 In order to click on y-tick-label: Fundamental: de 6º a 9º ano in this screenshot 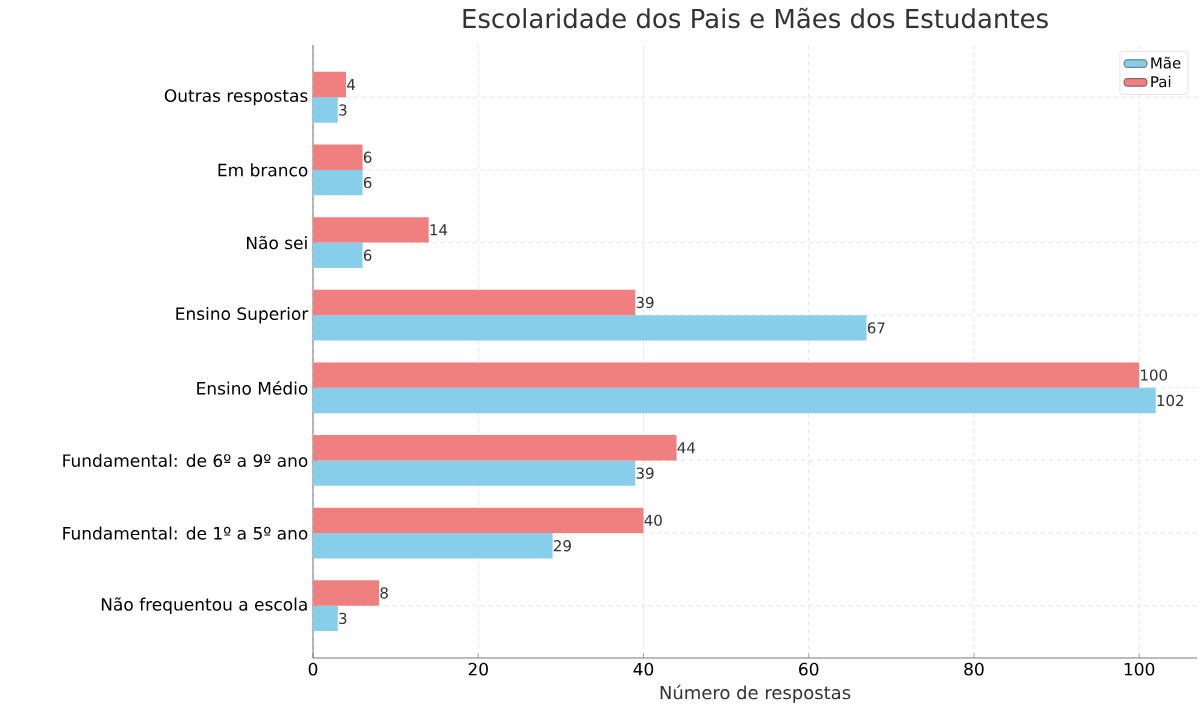, I will do `click(185, 460)`.